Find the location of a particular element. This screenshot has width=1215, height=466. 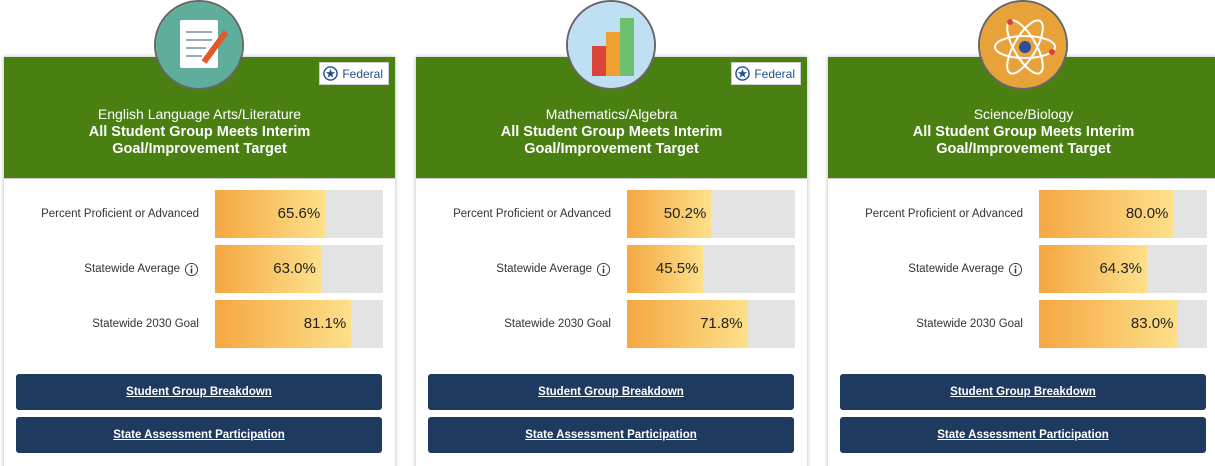

subject: Mathematics/Algebra is located at coordinates (611, 114).